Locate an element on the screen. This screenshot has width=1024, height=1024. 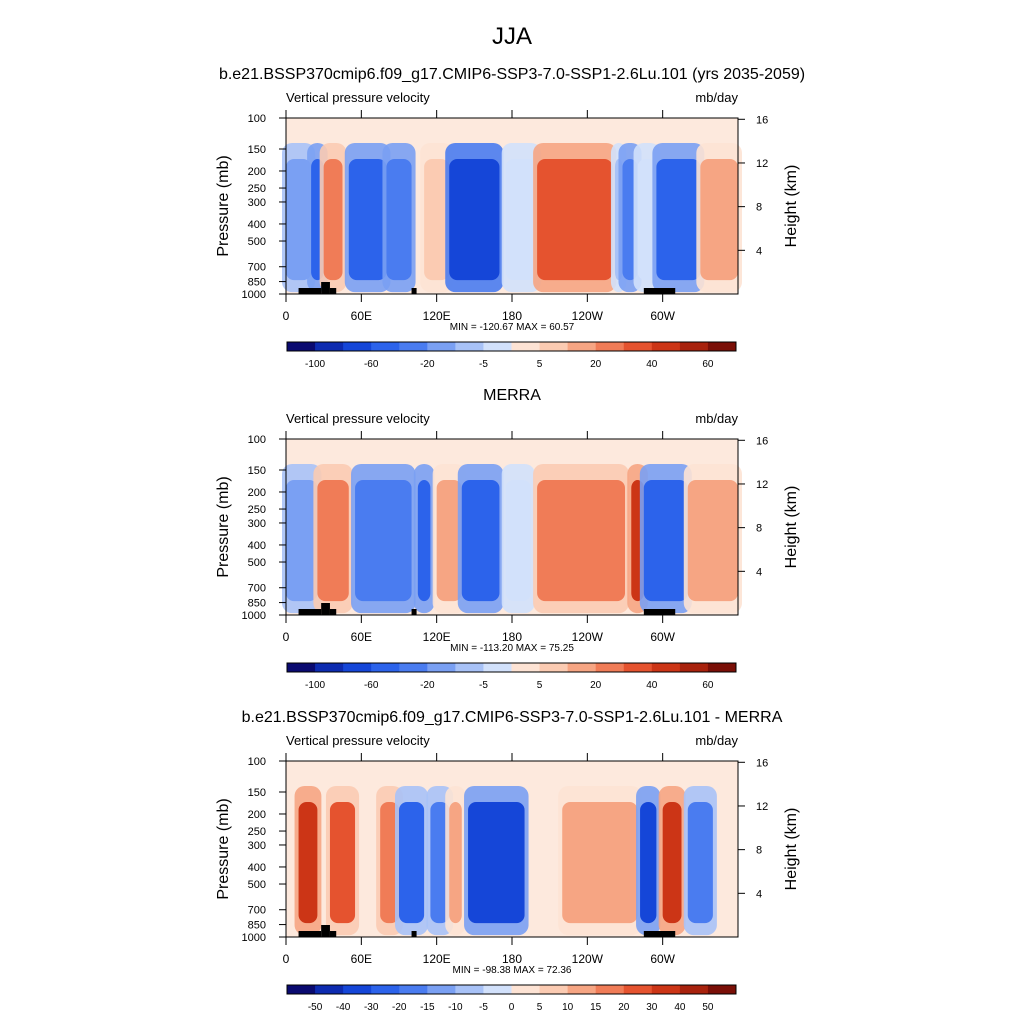
colorbar-label: 5 is located at coordinates (540, 685).